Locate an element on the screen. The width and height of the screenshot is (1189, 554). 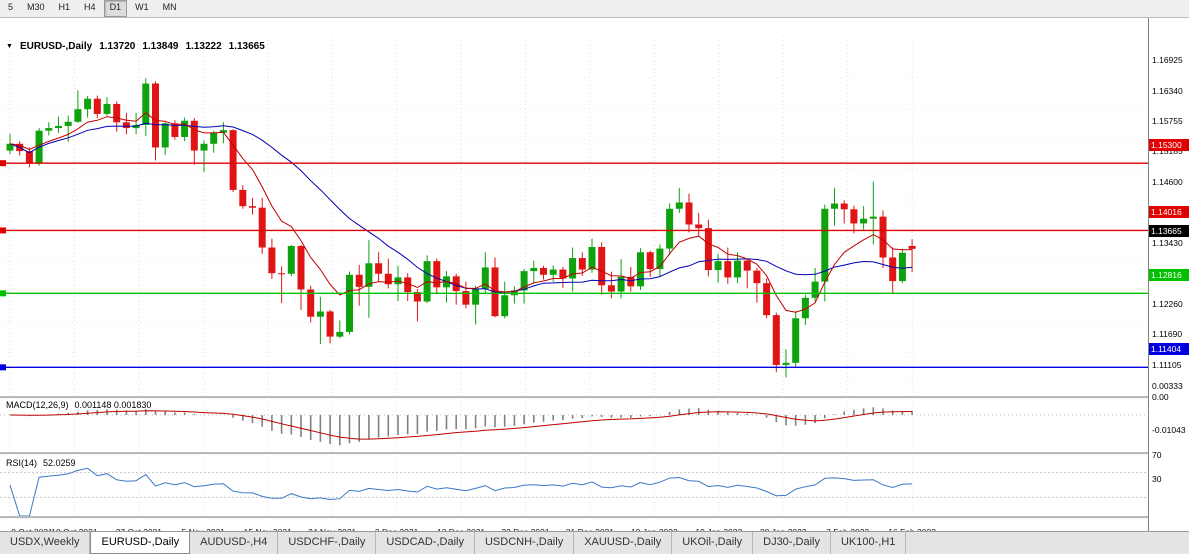
tab-usdcnh-daily: USDCNH-,Daily is located at coordinates (525, 543).